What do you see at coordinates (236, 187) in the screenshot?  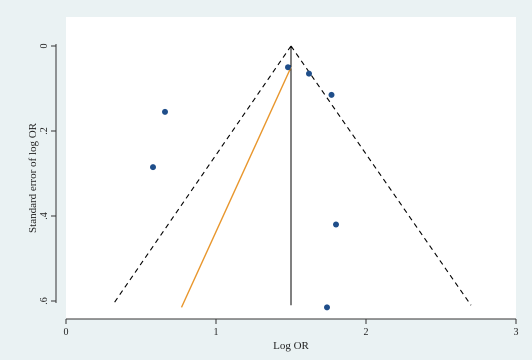 I see `regression-line` at bounding box center [236, 187].